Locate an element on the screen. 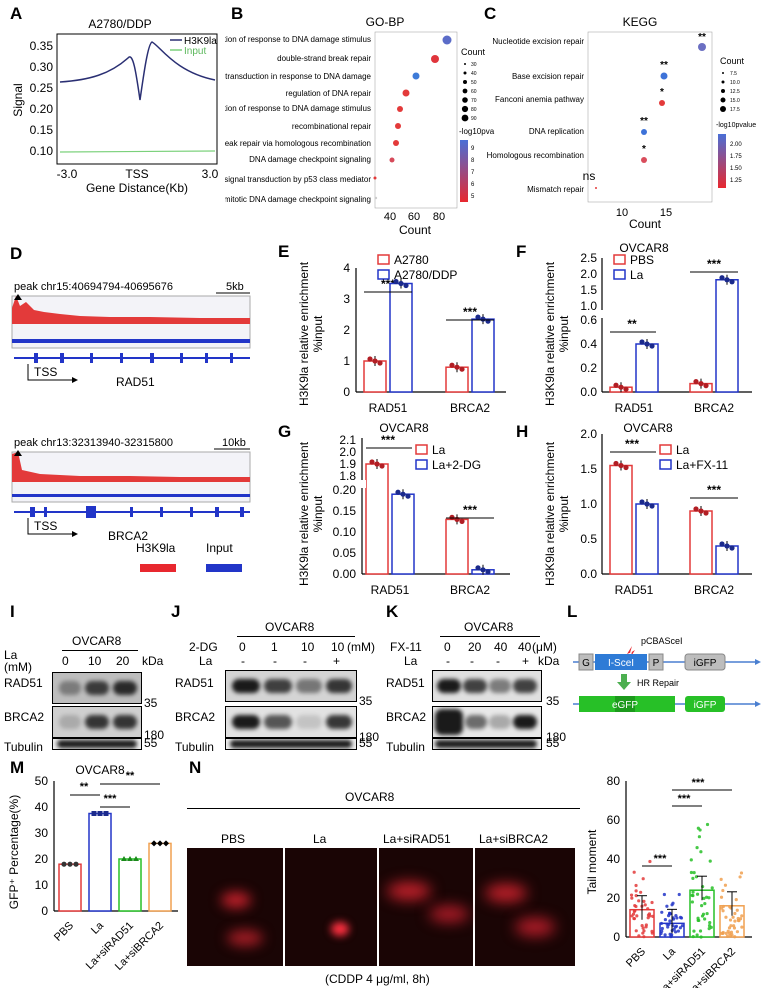 The width and height of the screenshot is (764, 993). scale2: 10kb is located at coordinates (234, 443).